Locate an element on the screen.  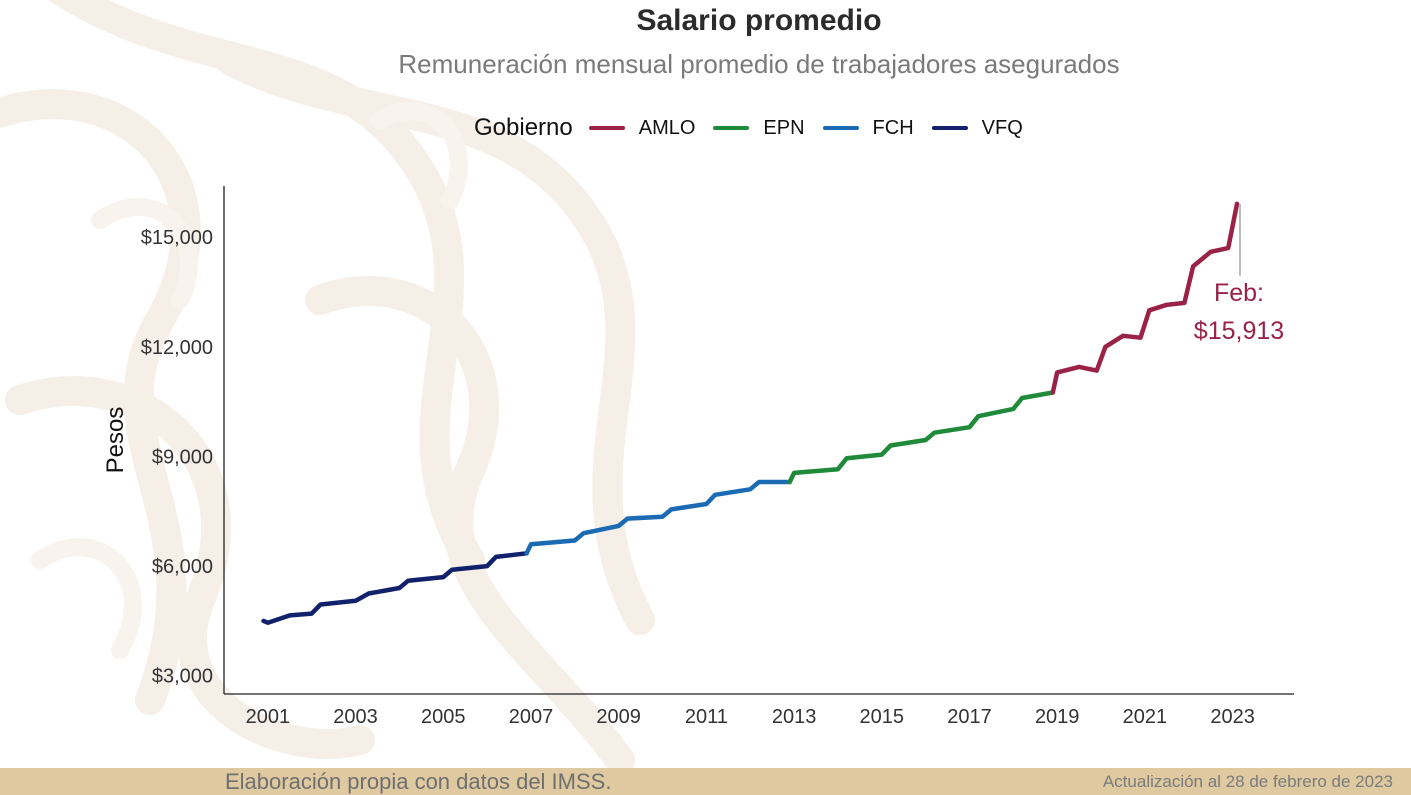
series-line-epn is located at coordinates (921, 437).